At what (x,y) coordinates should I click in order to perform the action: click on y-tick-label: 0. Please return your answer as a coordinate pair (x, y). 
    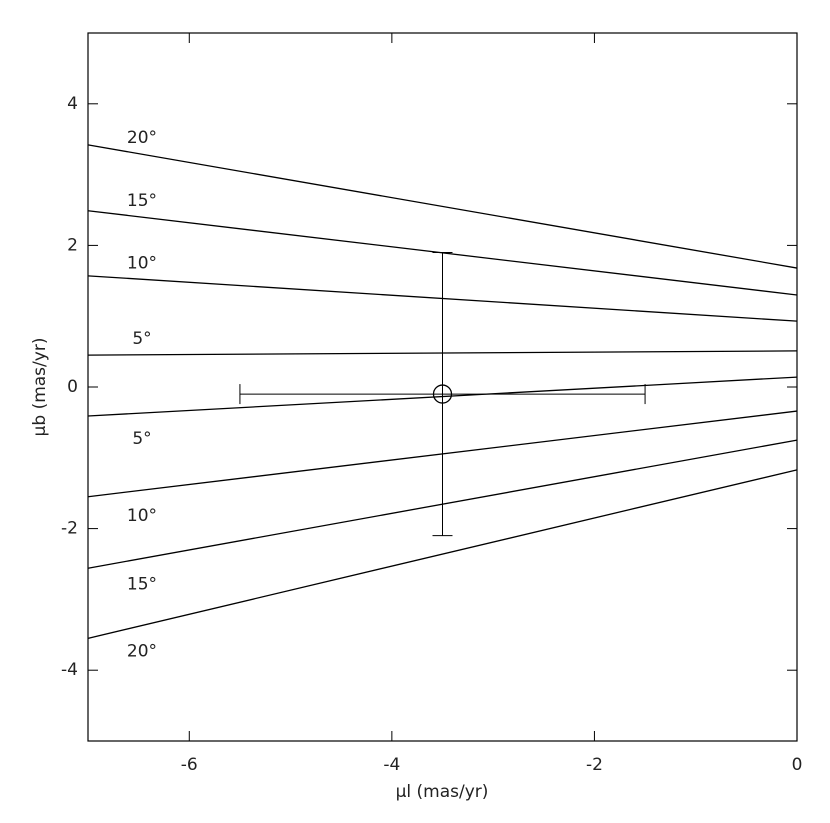
    Looking at the image, I should click on (72, 387).